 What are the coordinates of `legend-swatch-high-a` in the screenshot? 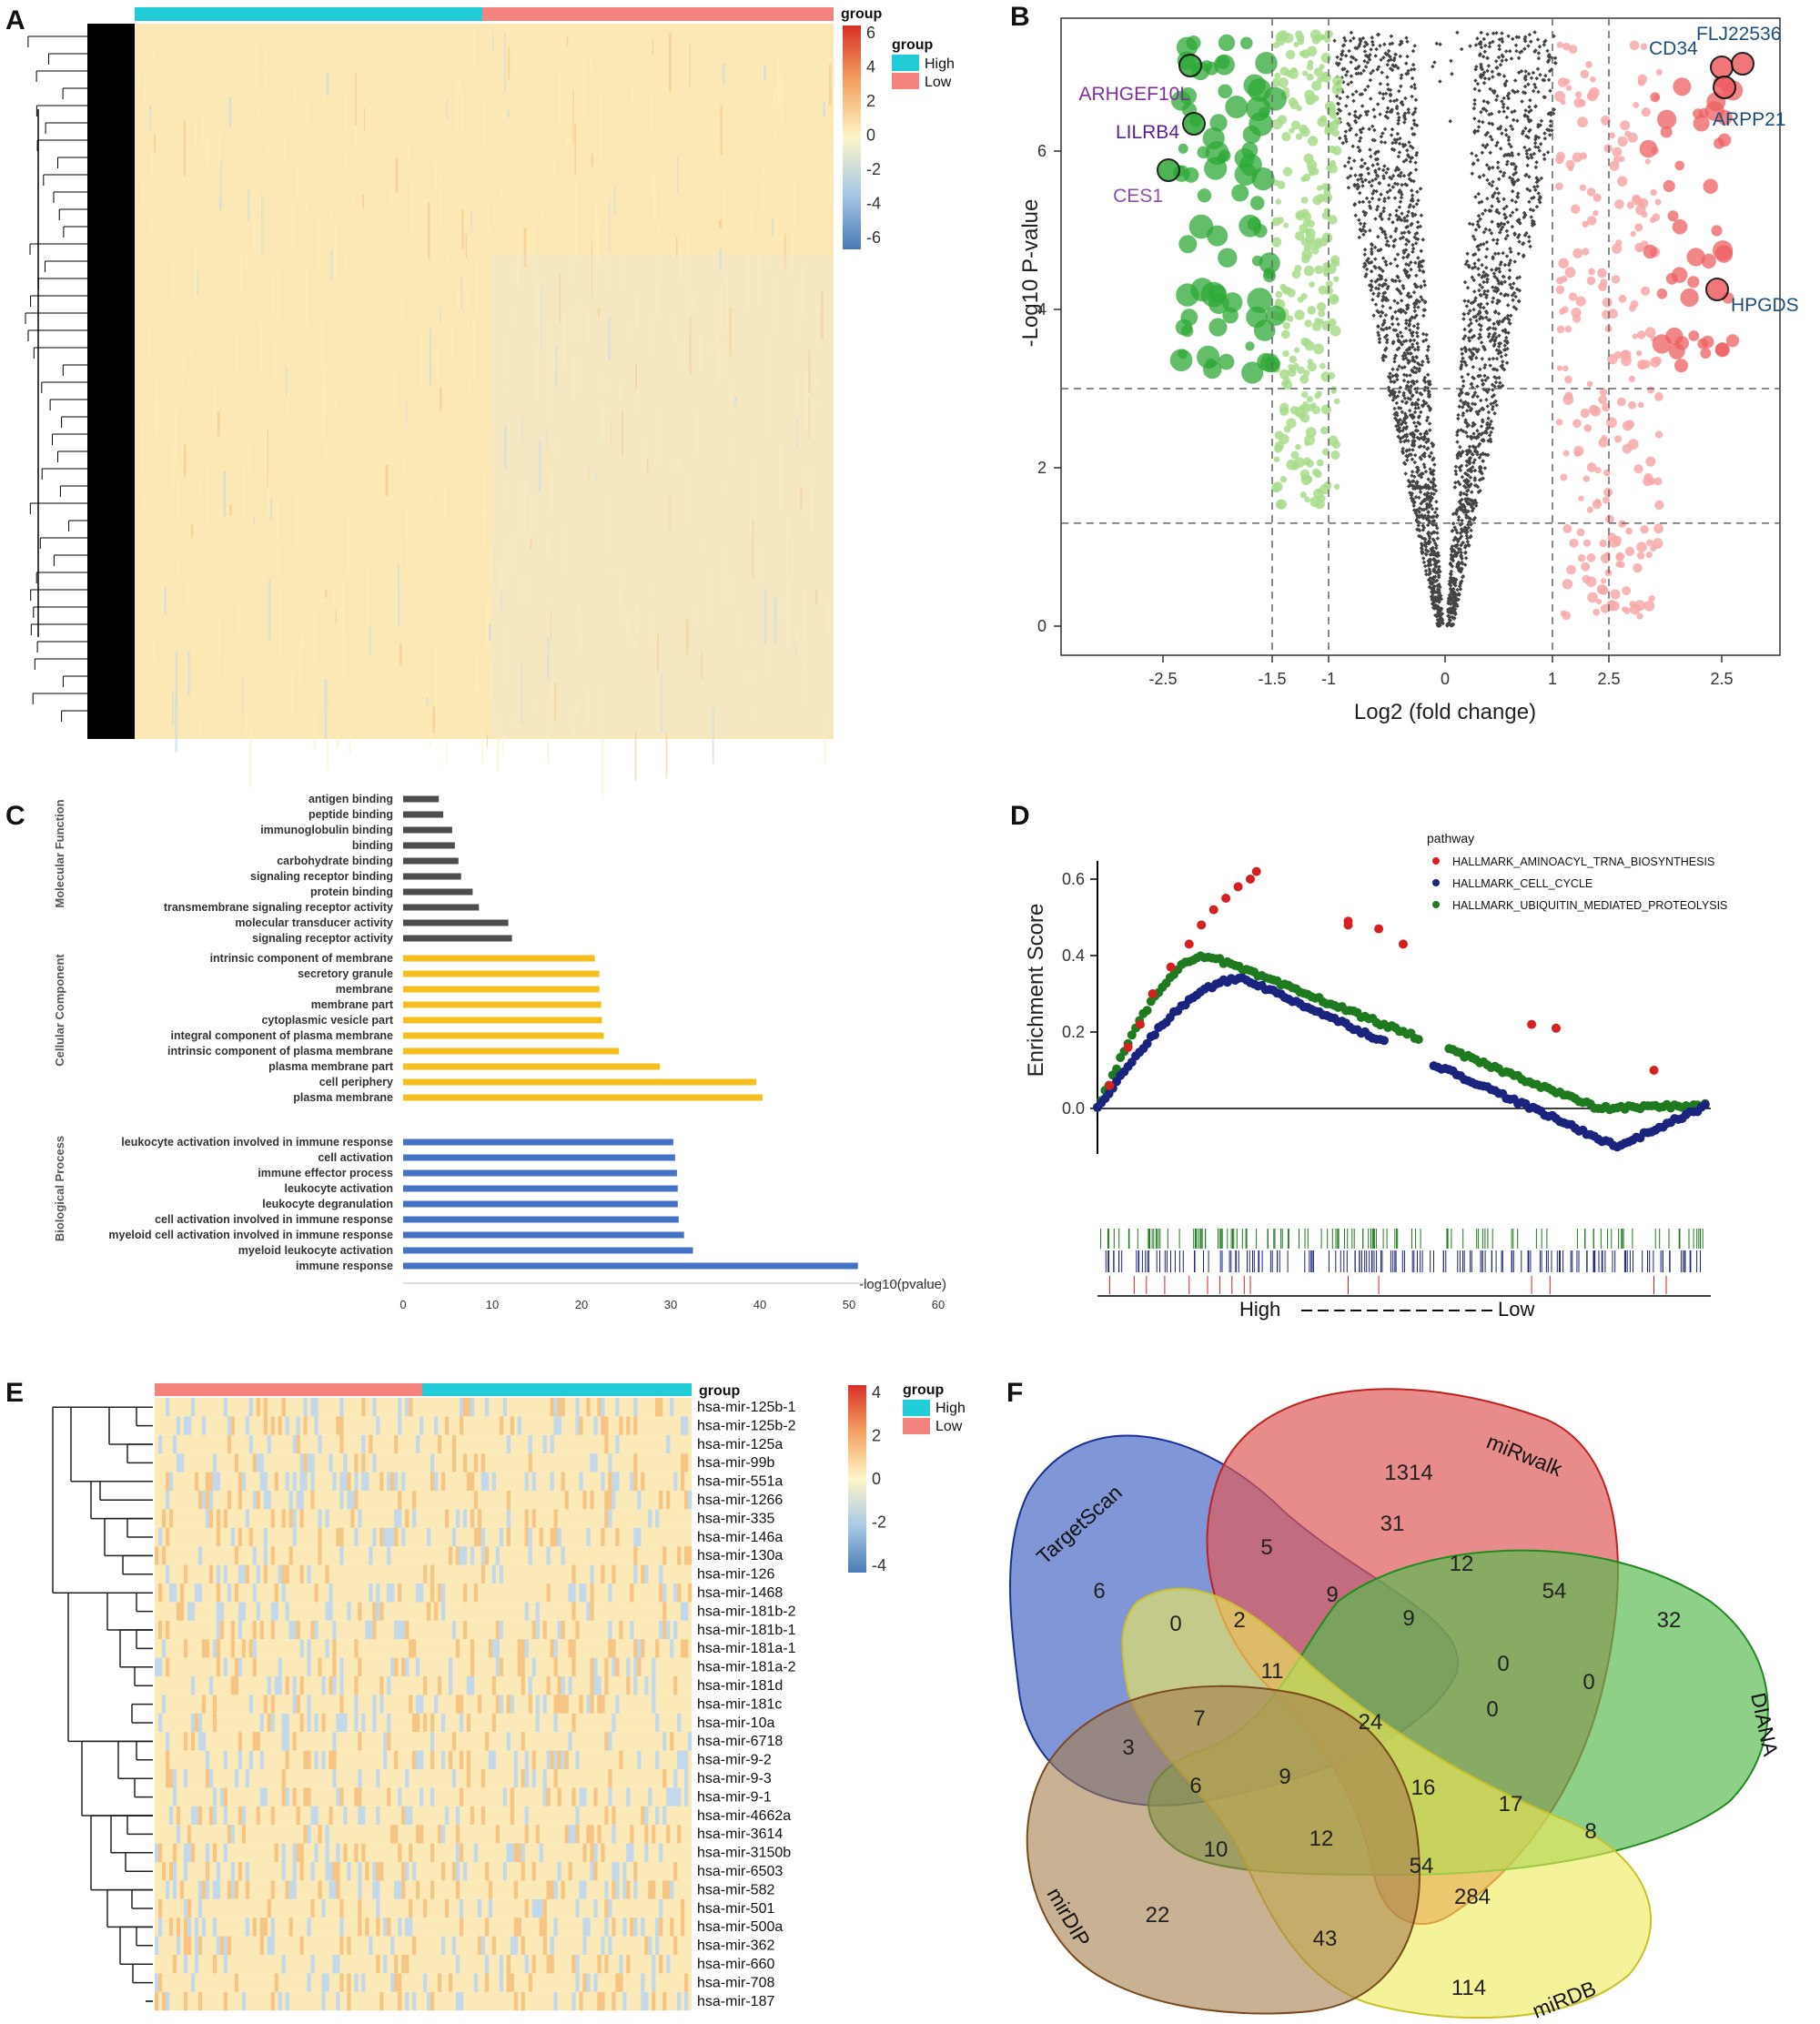 It's located at (906, 63).